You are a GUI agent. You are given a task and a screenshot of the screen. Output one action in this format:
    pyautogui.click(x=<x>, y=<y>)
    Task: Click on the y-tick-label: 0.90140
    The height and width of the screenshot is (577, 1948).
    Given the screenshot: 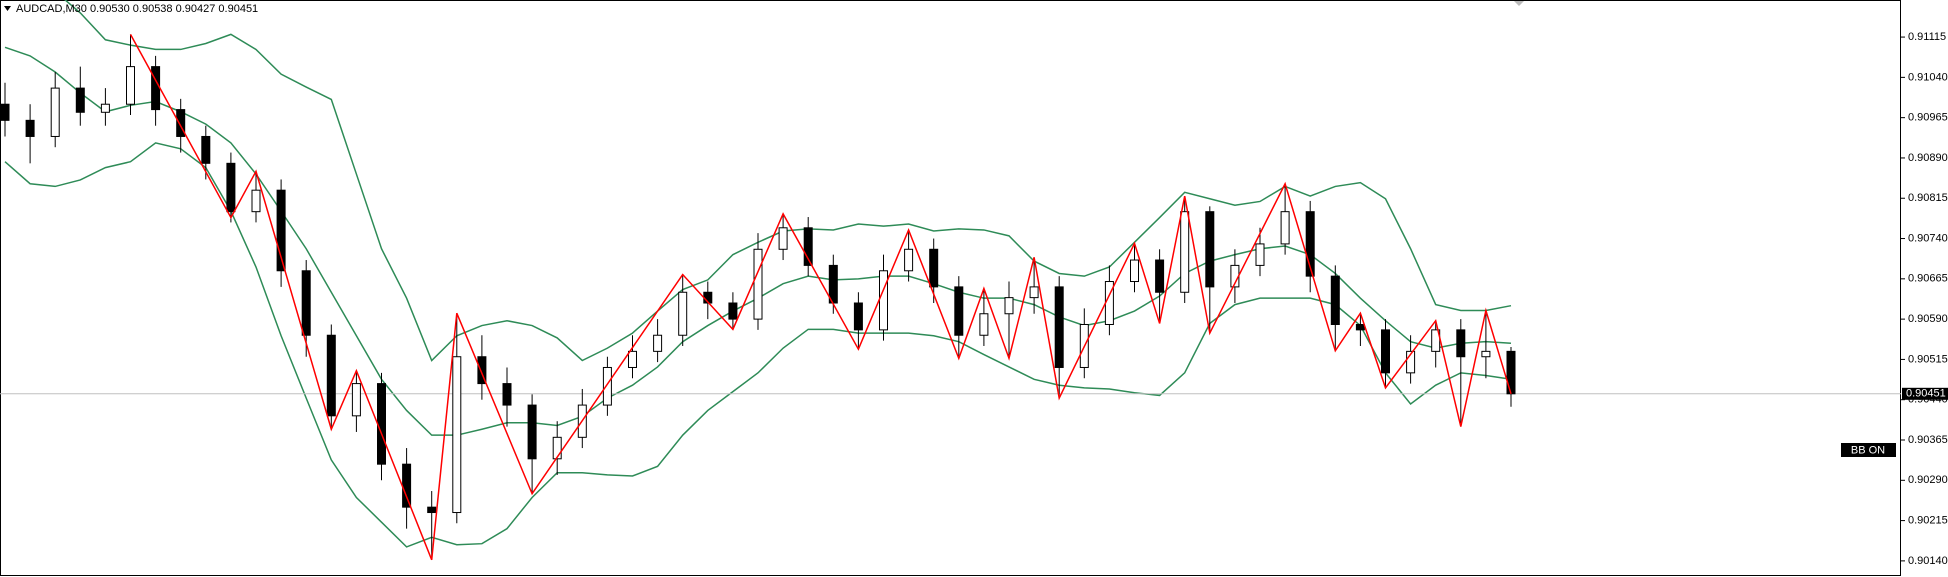 What is the action you would take?
    pyautogui.click(x=1928, y=561)
    